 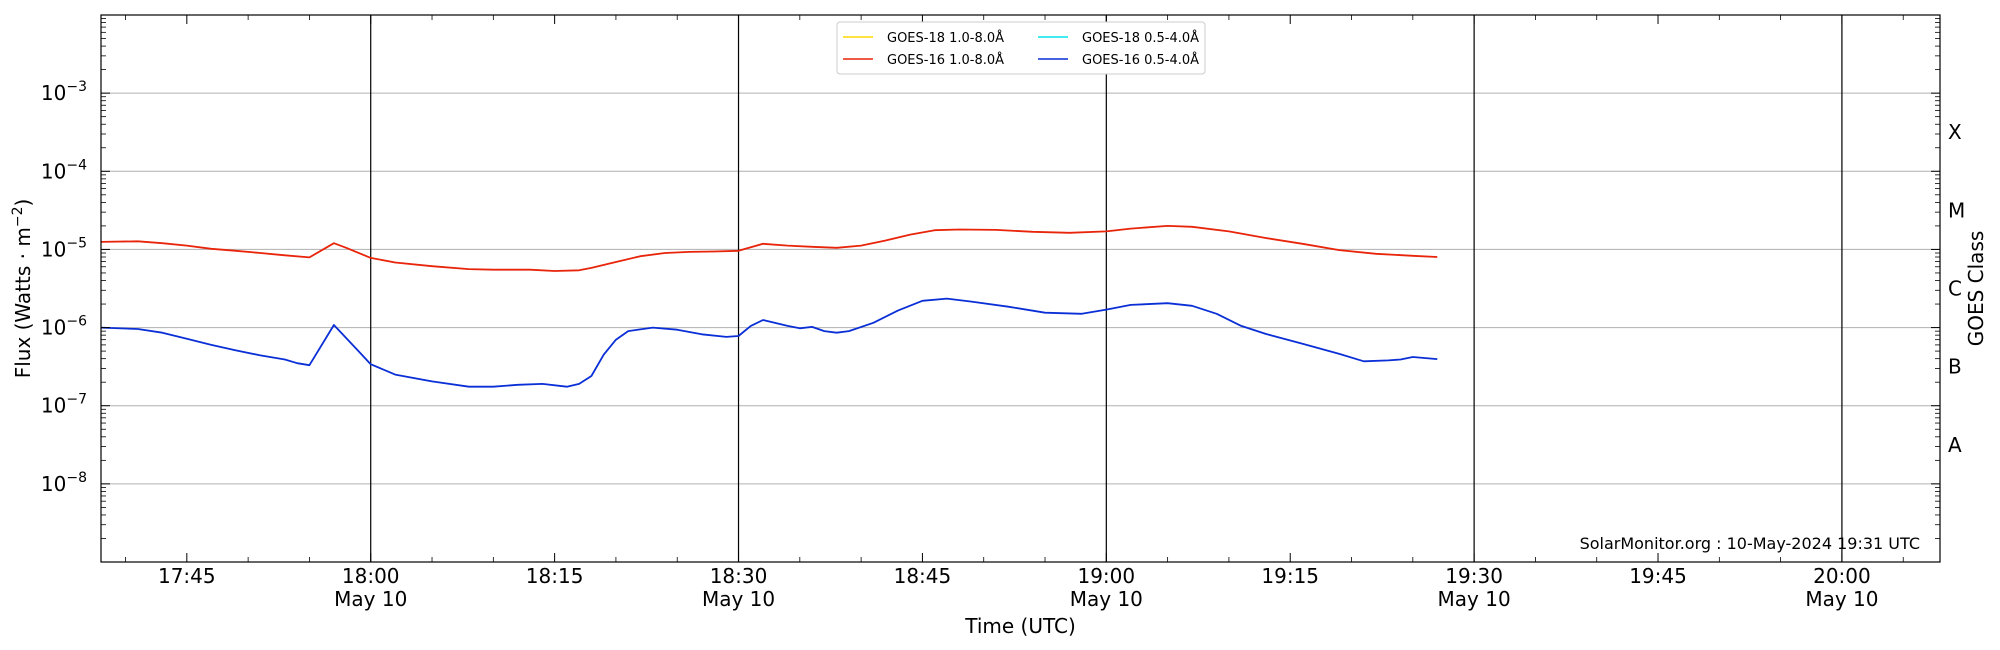 I want to click on x-tick-label: 19:30, so click(x=1474, y=576).